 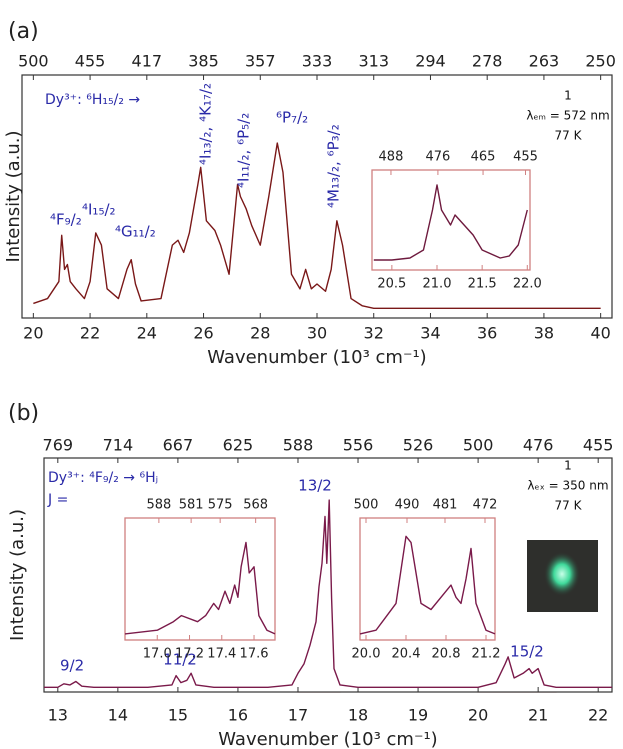 I want to click on x-tick-label: 34, so click(x=430, y=333).